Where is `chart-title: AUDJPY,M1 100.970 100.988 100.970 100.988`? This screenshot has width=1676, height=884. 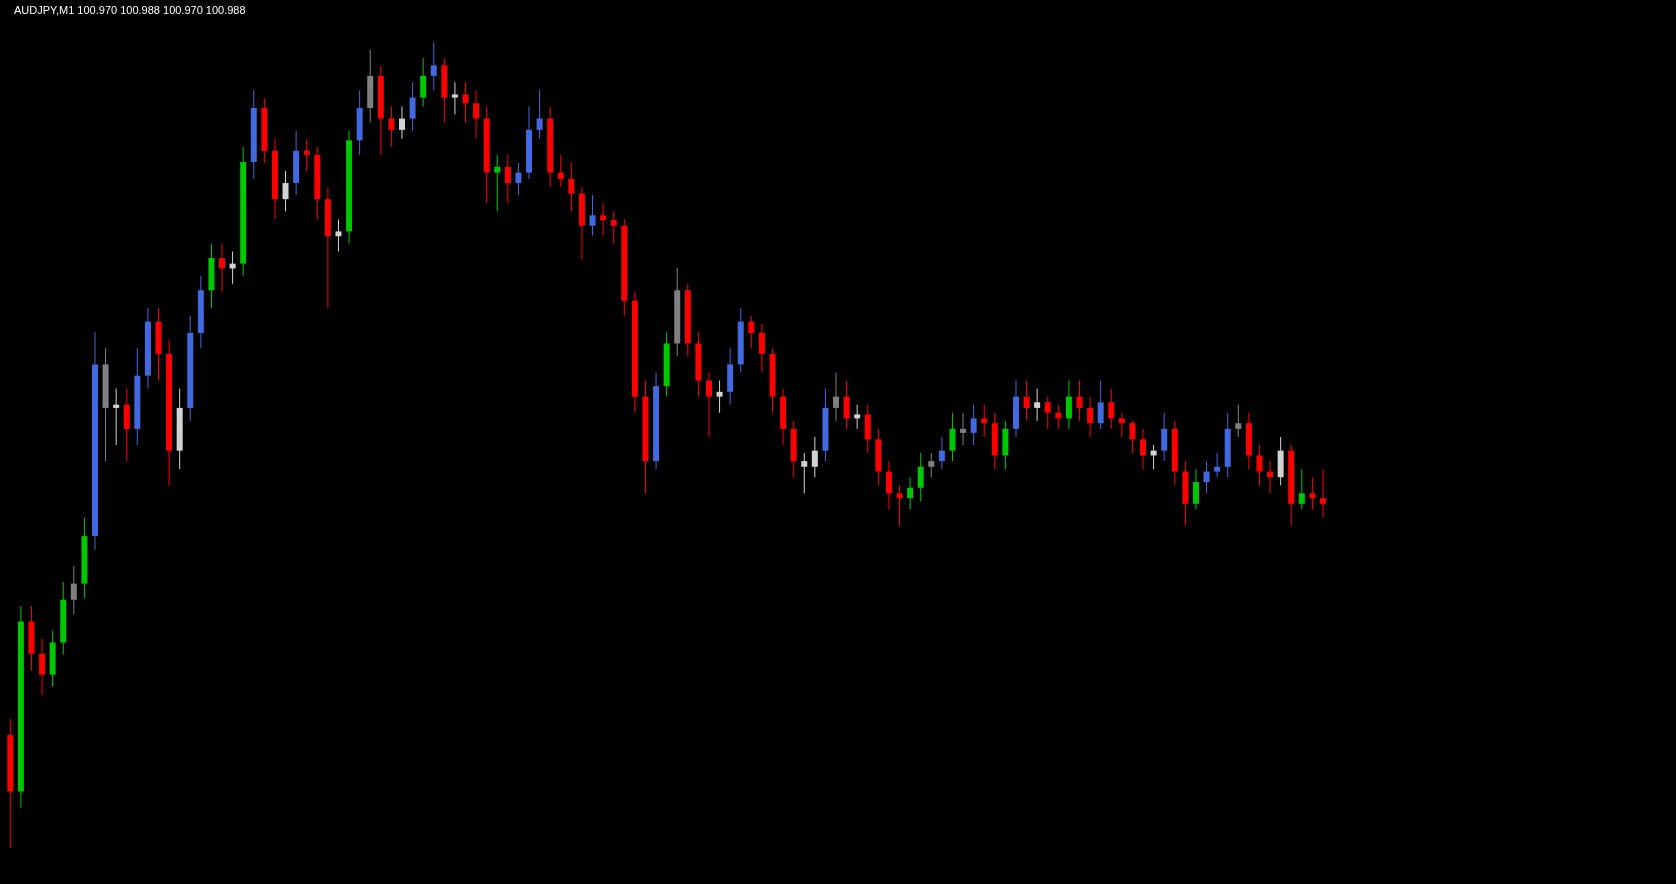 chart-title: AUDJPY,M1 100.970 100.988 100.970 100.988 is located at coordinates (130, 9).